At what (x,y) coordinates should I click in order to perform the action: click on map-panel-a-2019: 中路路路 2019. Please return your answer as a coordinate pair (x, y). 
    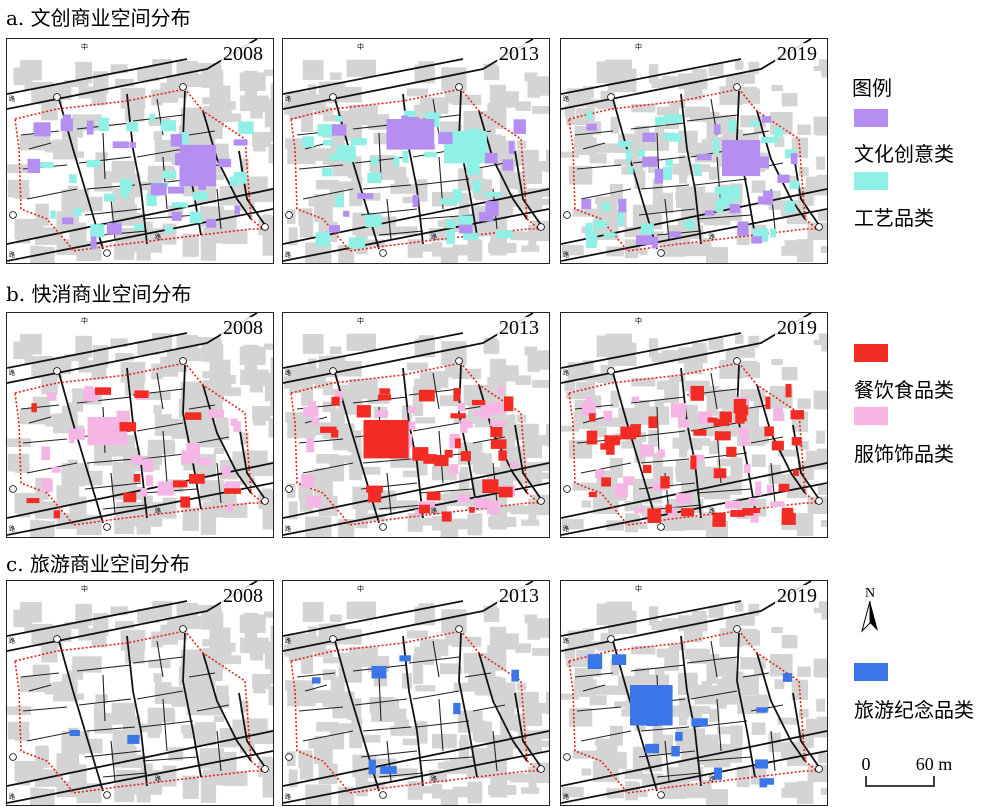
    Looking at the image, I should click on (694, 151).